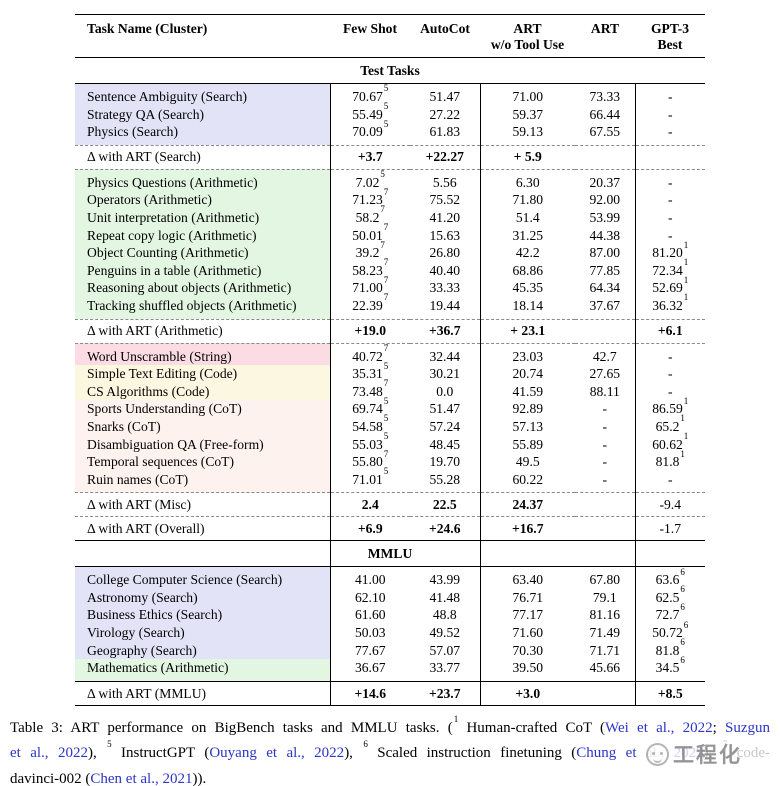  I want to click on value-cell: 42.2, so click(527, 253).